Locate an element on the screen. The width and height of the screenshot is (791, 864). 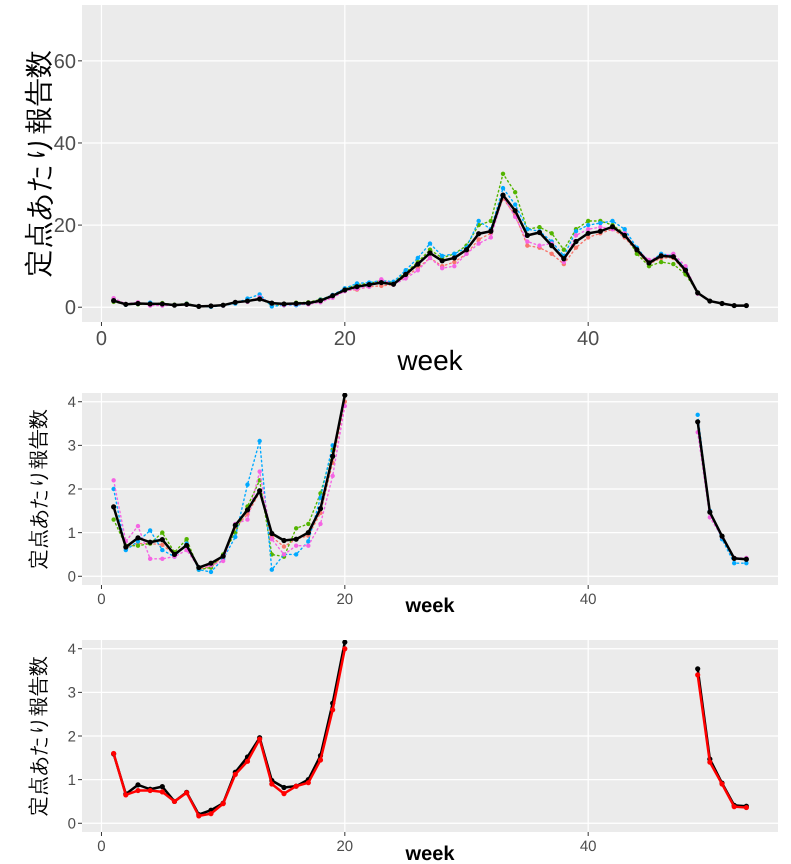
y-axis-title: 定点あたり報告数 is located at coordinates (39, 736).